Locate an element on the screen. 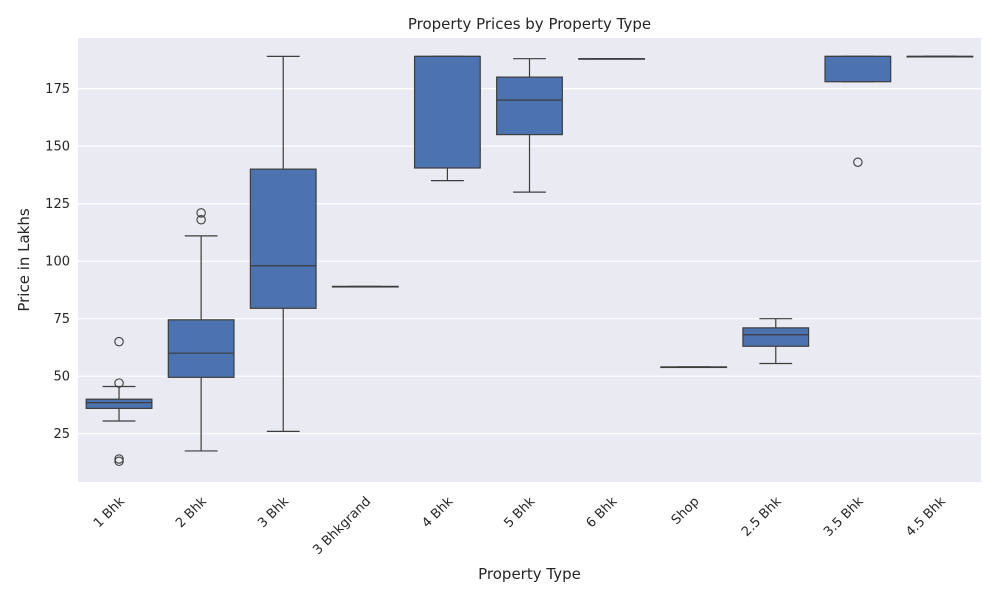  x-tick-label: 2 Bhk is located at coordinates (191, 512).